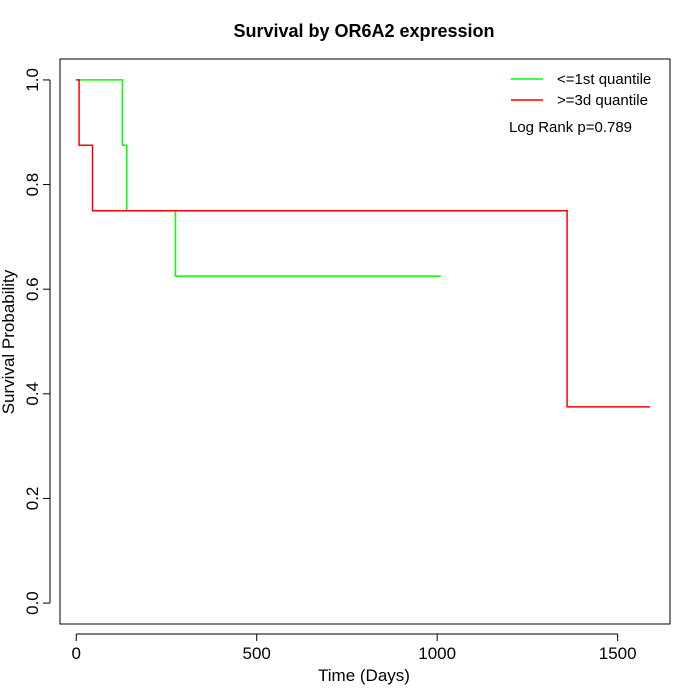 This screenshot has width=700, height=700. Describe the element at coordinates (32, 394) in the screenshot. I see `y-tick-label: 0.4` at that location.